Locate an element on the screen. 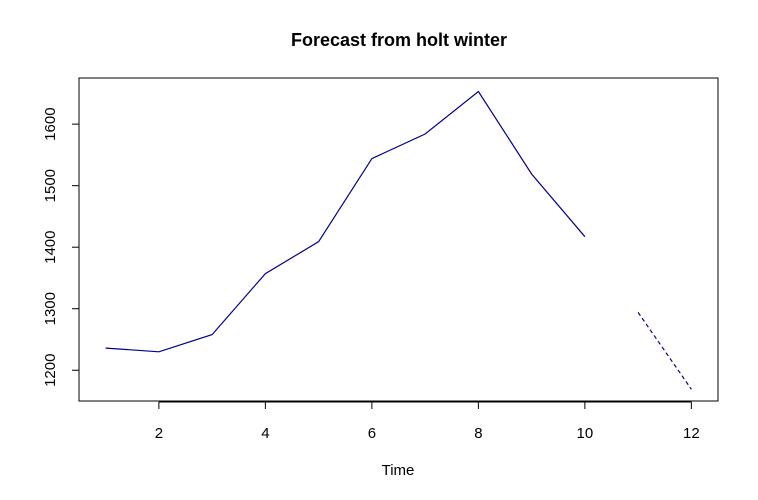 The width and height of the screenshot is (758, 500). y-tick-label: 1600 is located at coordinates (50, 123).